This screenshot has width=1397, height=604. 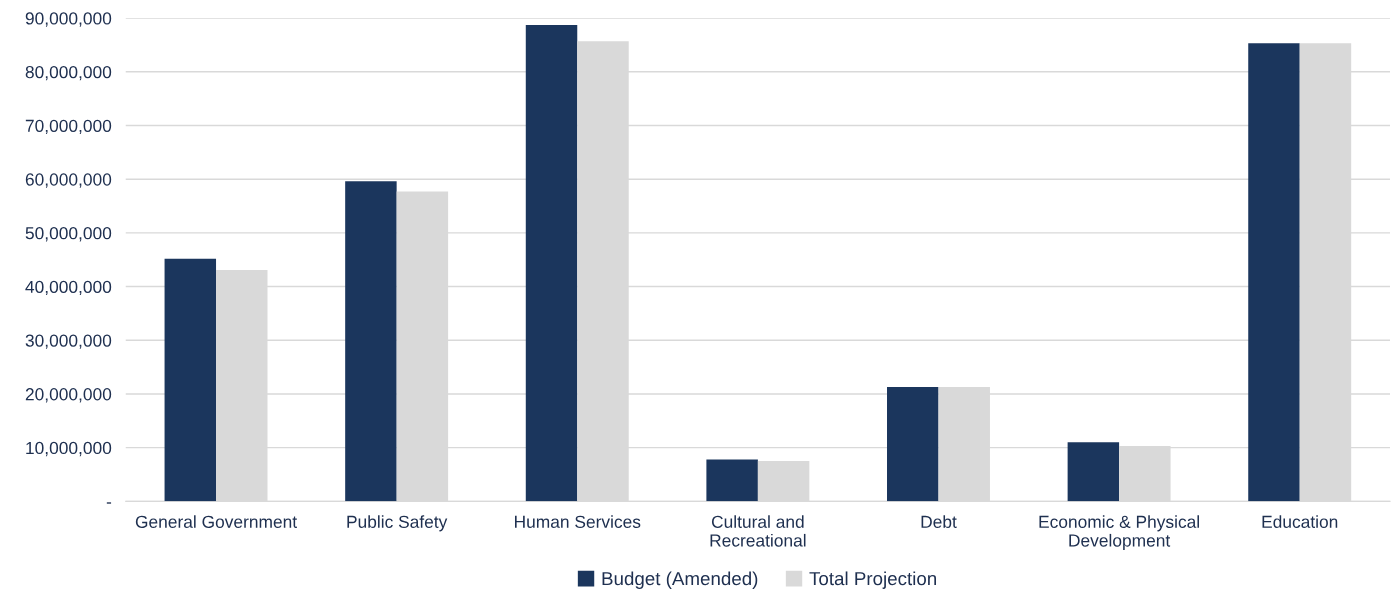 I want to click on x-tick-label: Public Safety, so click(x=397, y=523).